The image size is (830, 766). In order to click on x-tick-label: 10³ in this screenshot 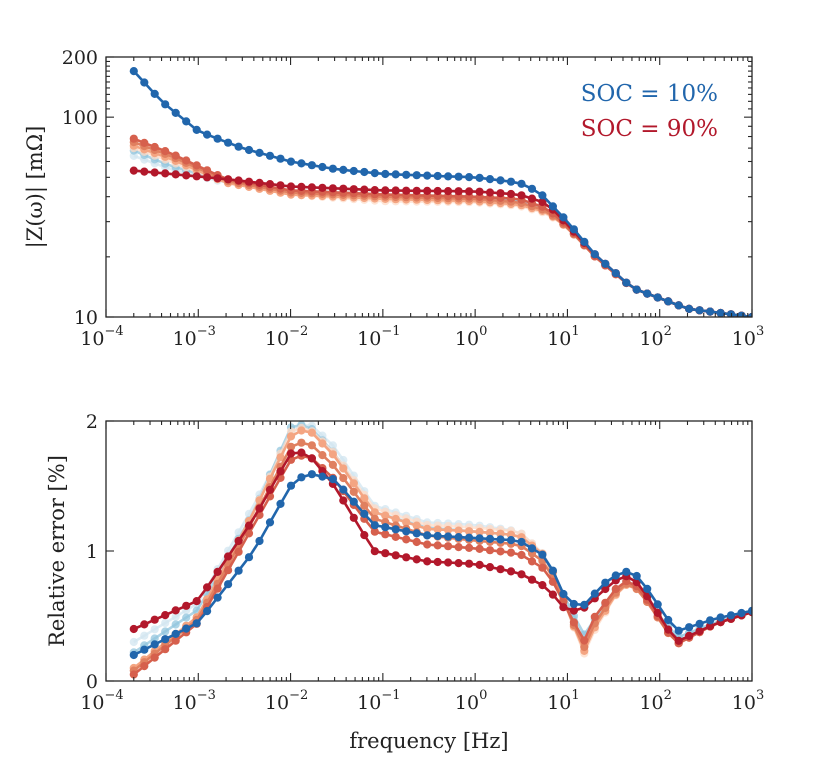, I will do `click(748, 701)`.